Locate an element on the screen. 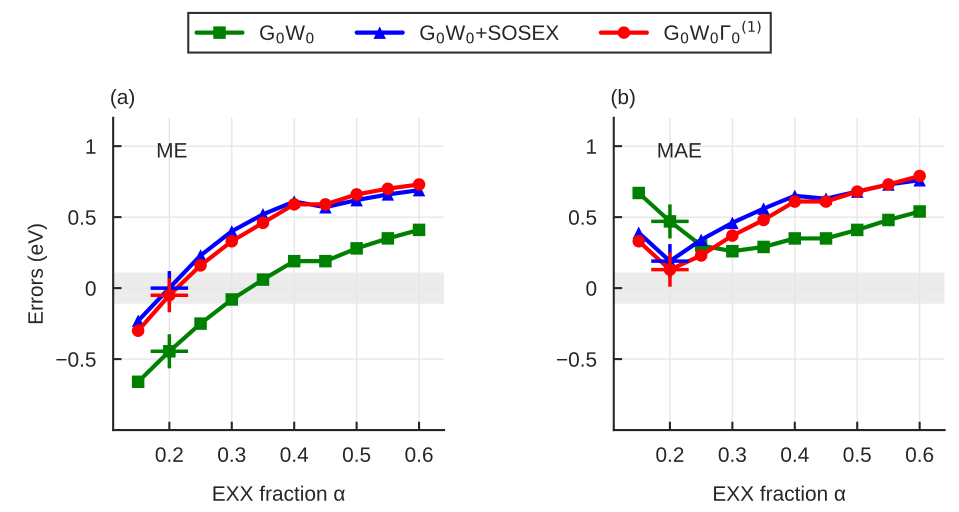  chart-title: (b) is located at coordinates (623, 98).